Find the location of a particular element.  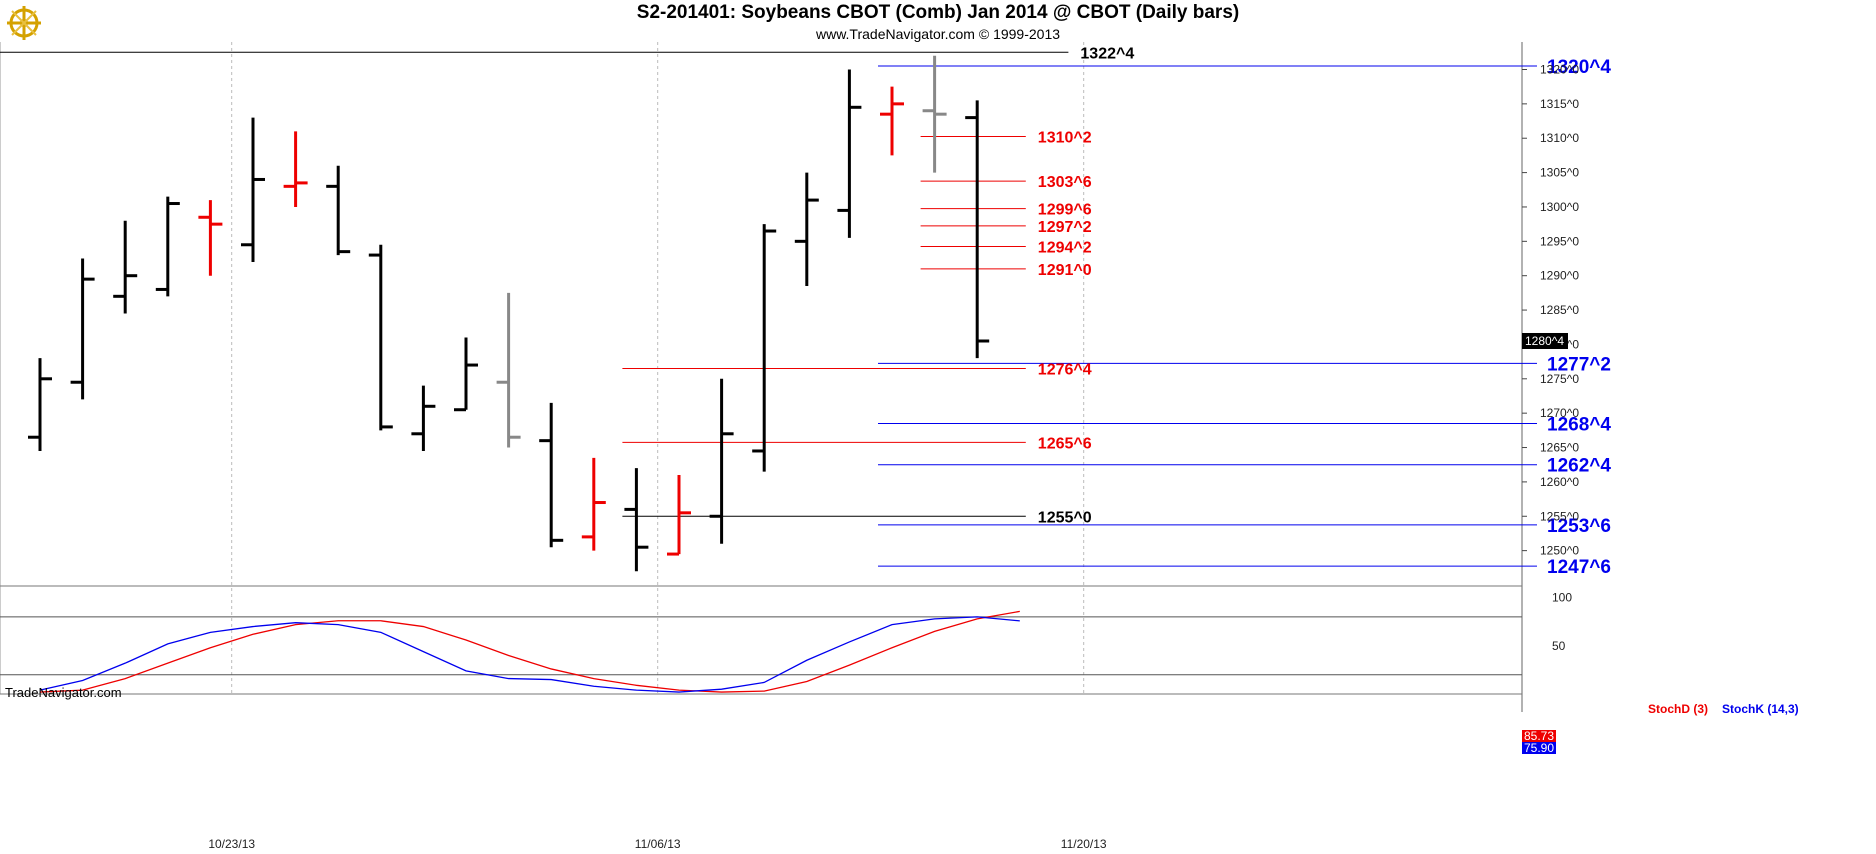

price-level-label: 1265^6 is located at coordinates (1065, 443).